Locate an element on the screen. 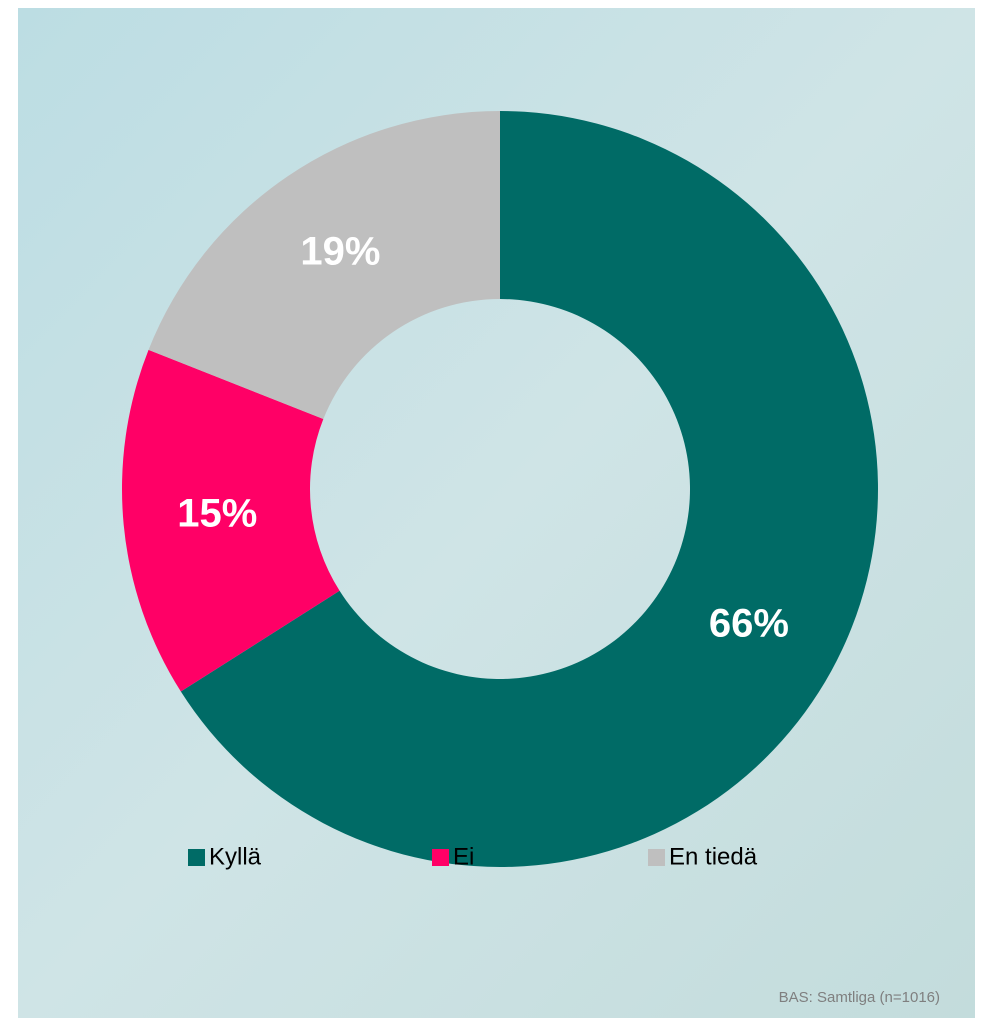  footnote: BAS: Samtliga (n=1016) is located at coordinates (859, 997).